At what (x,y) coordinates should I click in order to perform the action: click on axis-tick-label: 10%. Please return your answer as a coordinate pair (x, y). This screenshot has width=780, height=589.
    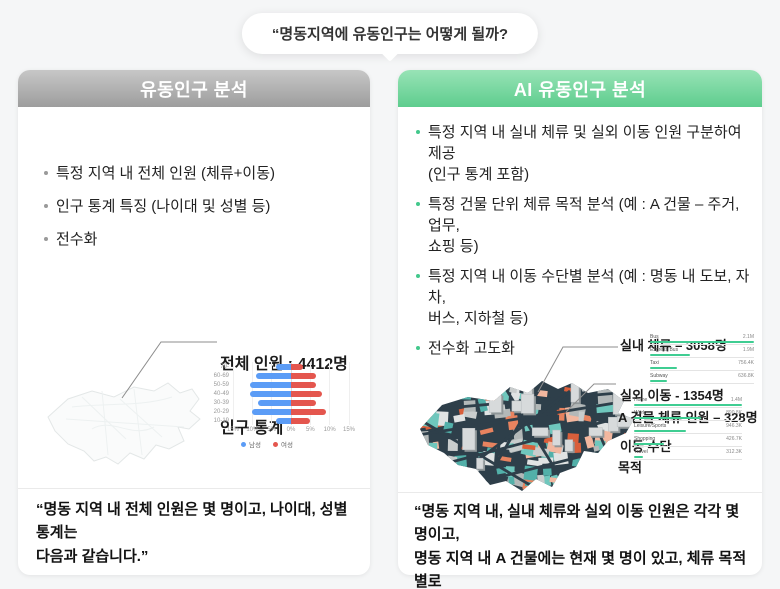
    Looking at the image, I should click on (329, 430).